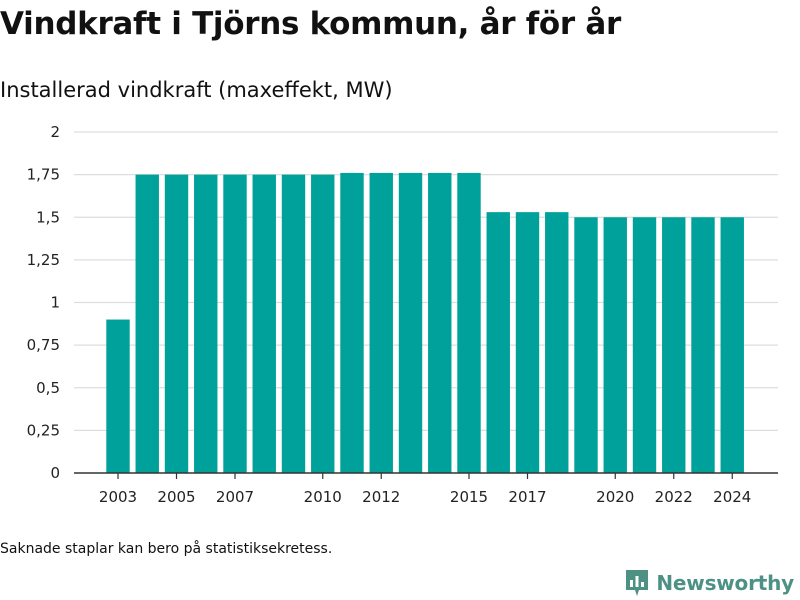 The height and width of the screenshot is (600, 800). Describe the element at coordinates (440, 323) in the screenshot. I see `bar-2014` at that location.